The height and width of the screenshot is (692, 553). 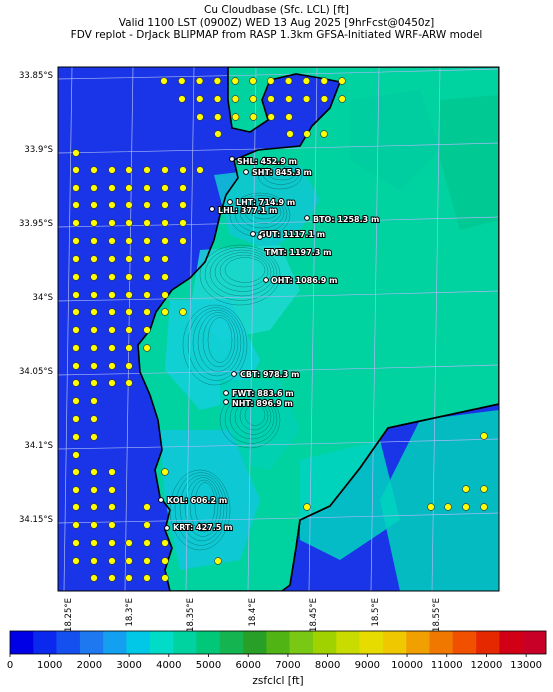 I want to click on site-label-cbt: CBT: 978.3 m, so click(x=269, y=374).